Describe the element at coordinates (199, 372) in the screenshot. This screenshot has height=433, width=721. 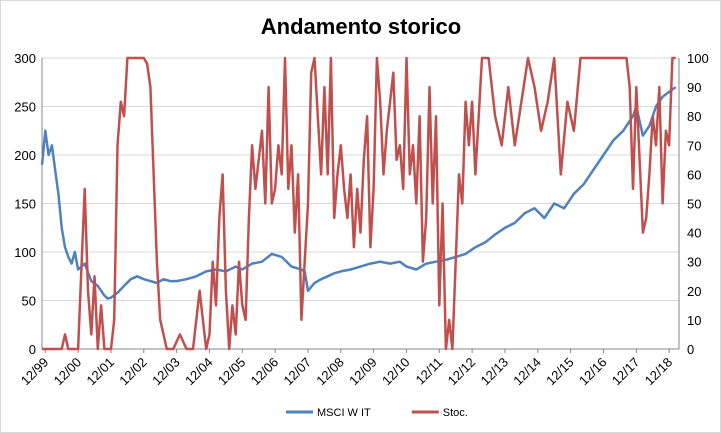
I see `x-tick-label: 12/04` at that location.